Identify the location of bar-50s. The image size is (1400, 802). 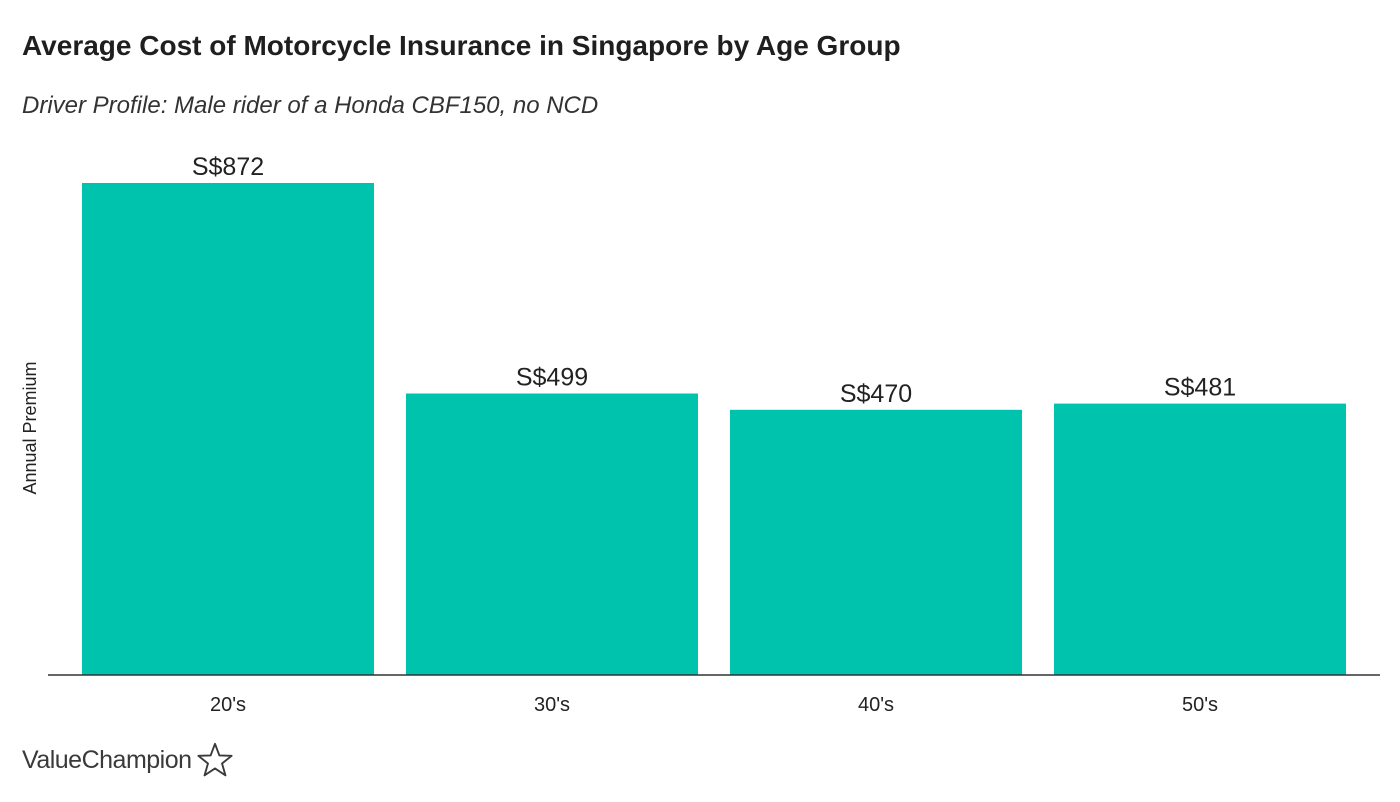
(1200, 539).